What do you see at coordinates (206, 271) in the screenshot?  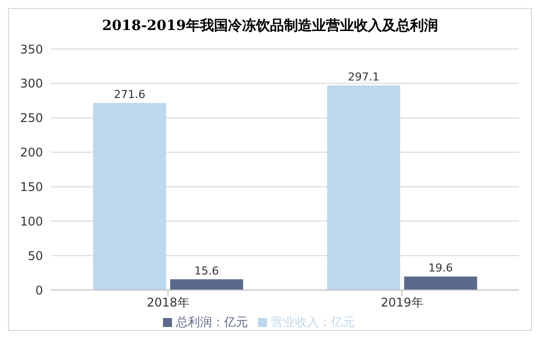 I see `data-label: 15.6` at bounding box center [206, 271].